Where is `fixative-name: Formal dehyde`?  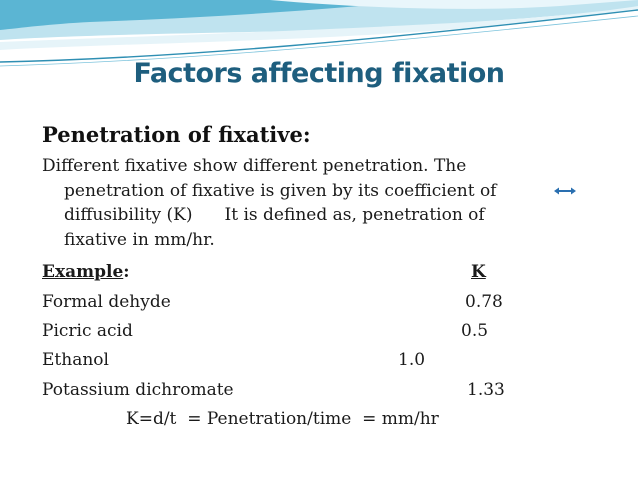
fixative-name: Formal dehyde is located at coordinates (106, 302).